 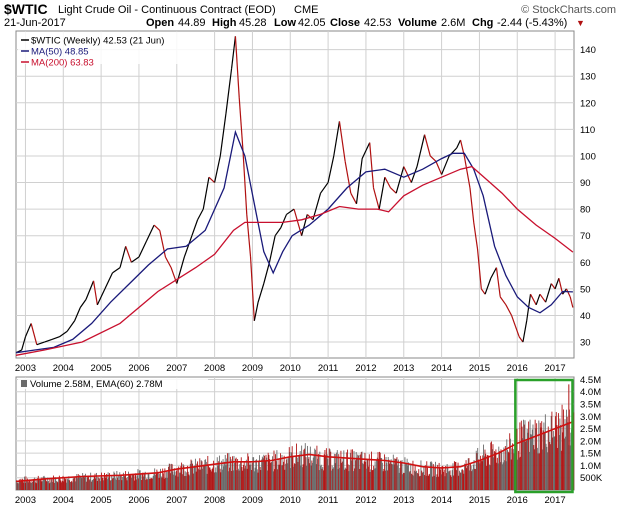 What do you see at coordinates (101, 368) in the screenshot?
I see `price-x-tick-label: 2005` at bounding box center [101, 368].